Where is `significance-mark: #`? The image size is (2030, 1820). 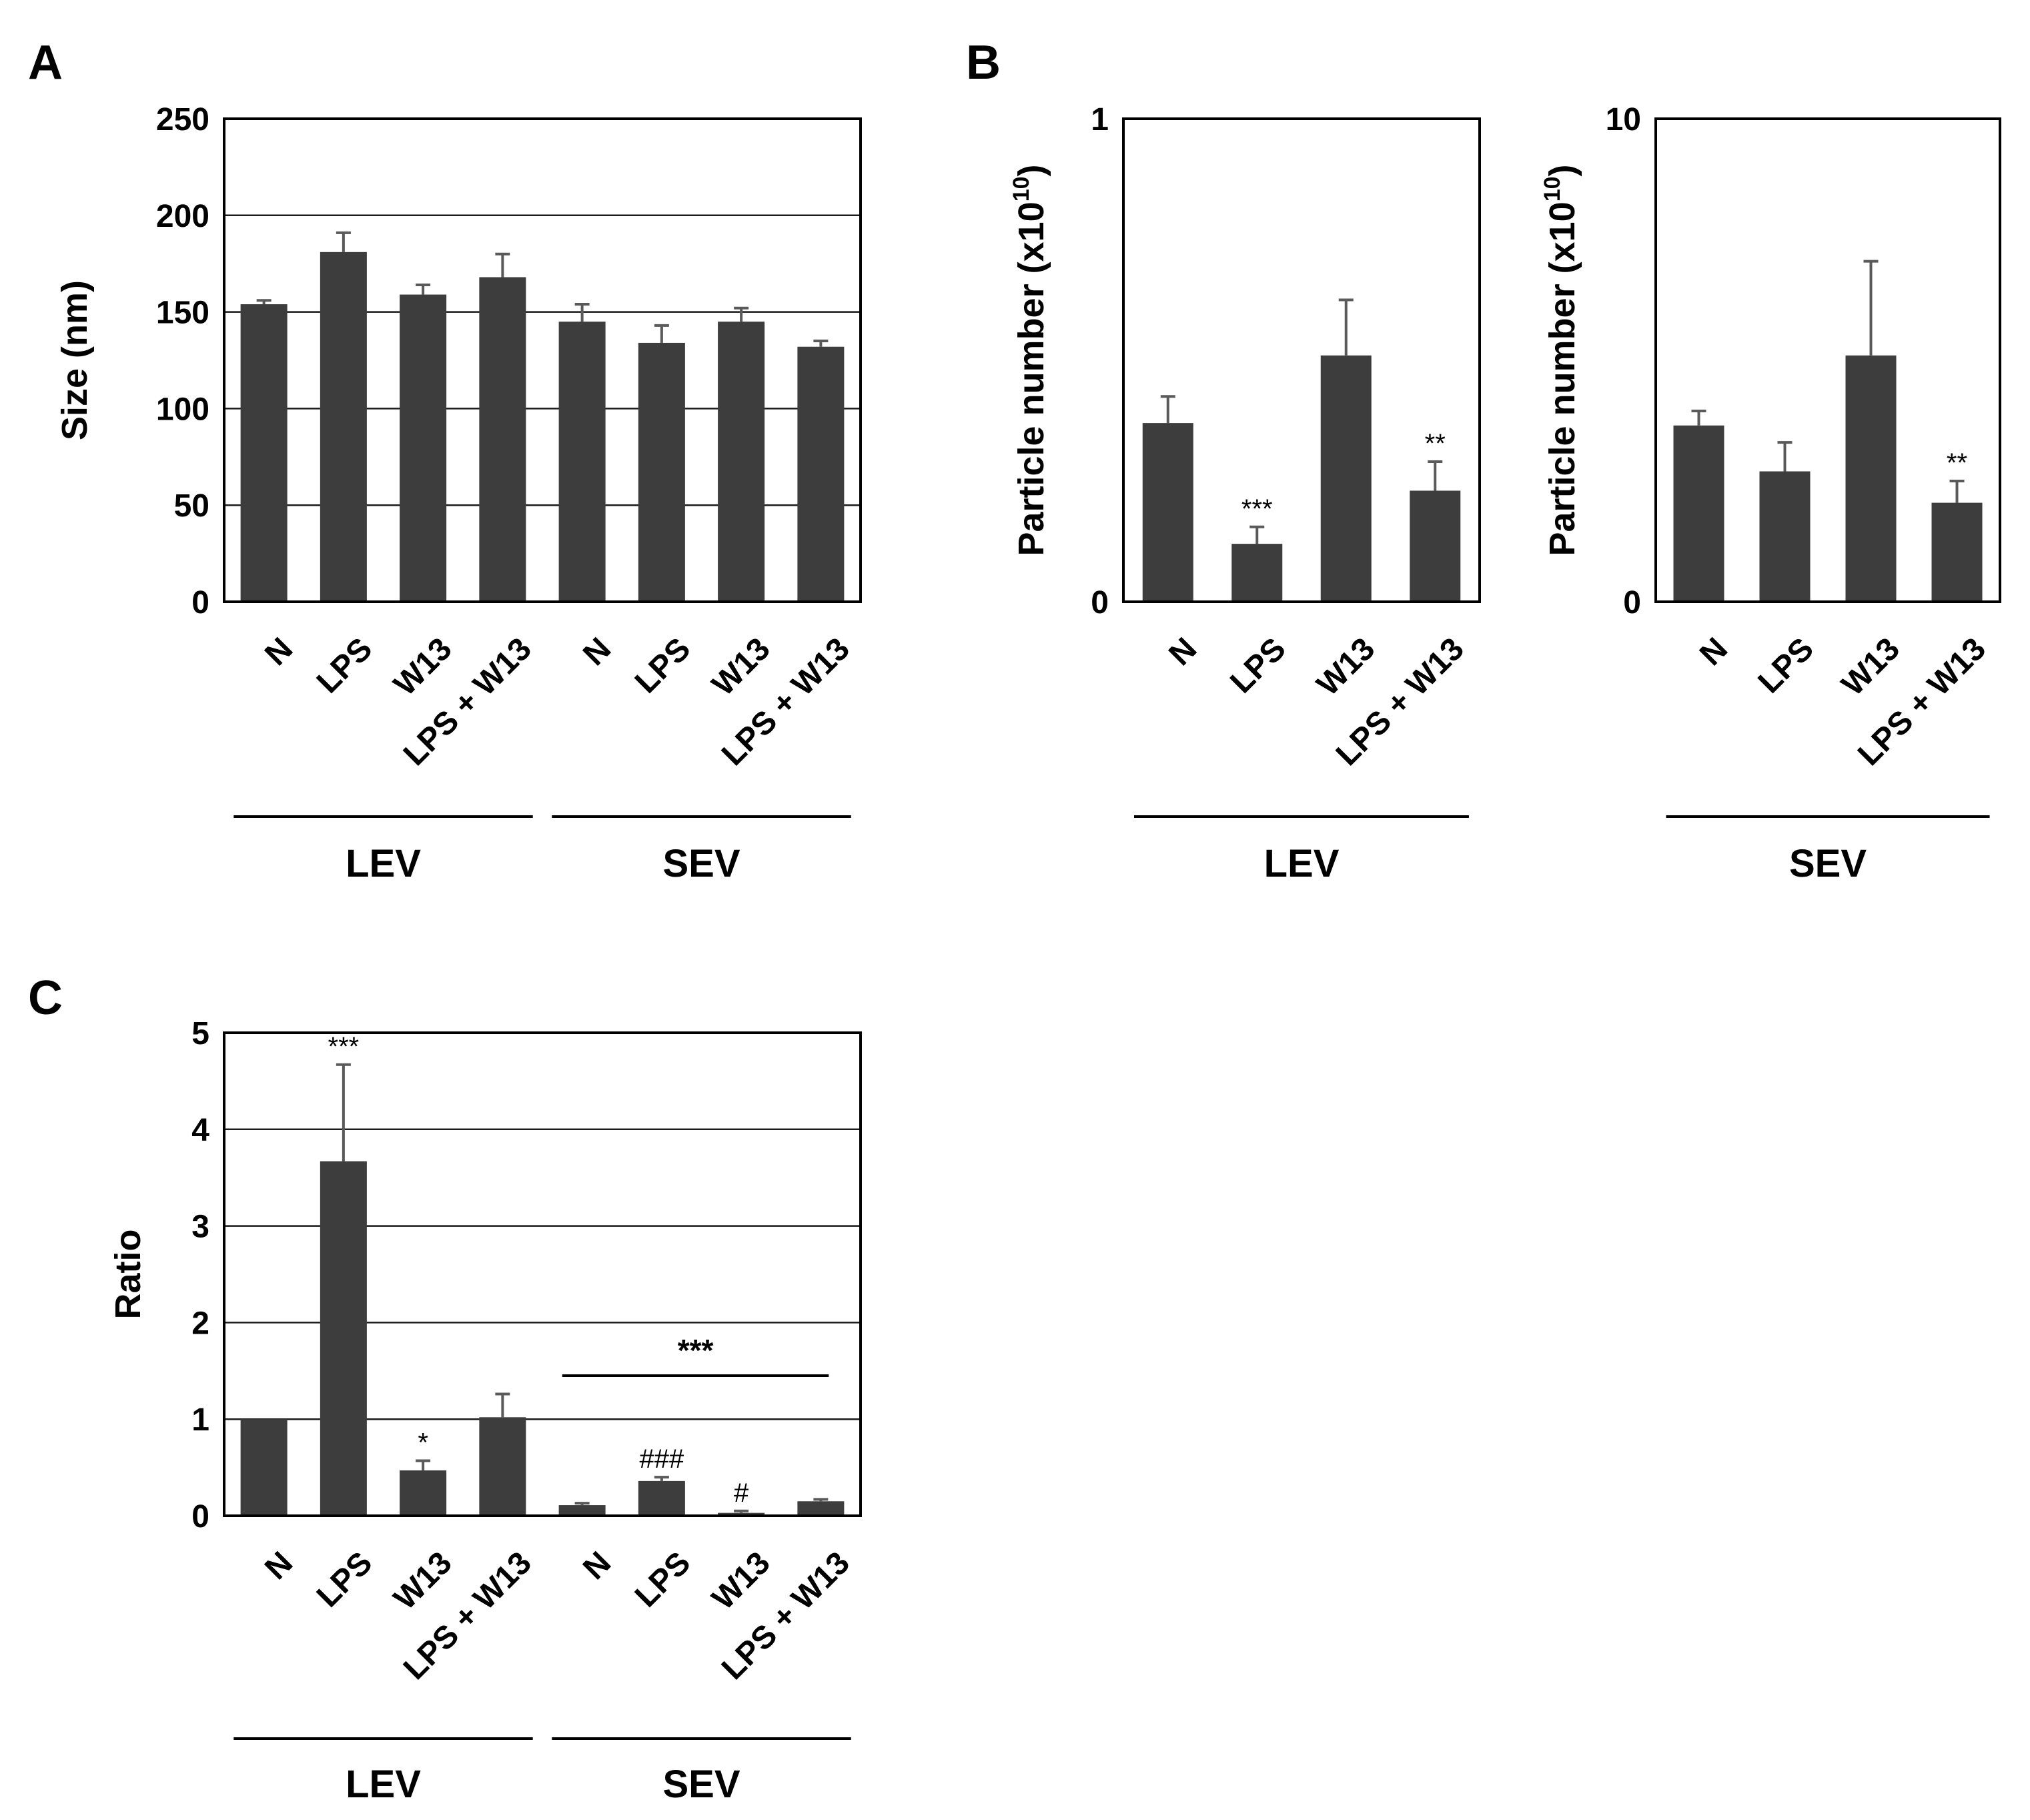
significance-mark: # is located at coordinates (741, 1493).